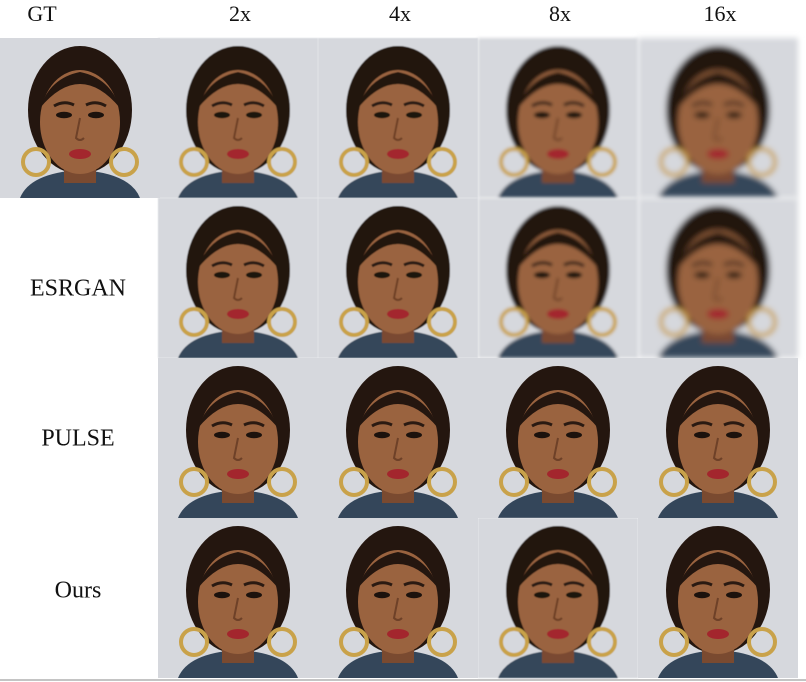 The width and height of the screenshot is (806, 682). What do you see at coordinates (77, 439) in the screenshot?
I see `row-label: PULSE` at bounding box center [77, 439].